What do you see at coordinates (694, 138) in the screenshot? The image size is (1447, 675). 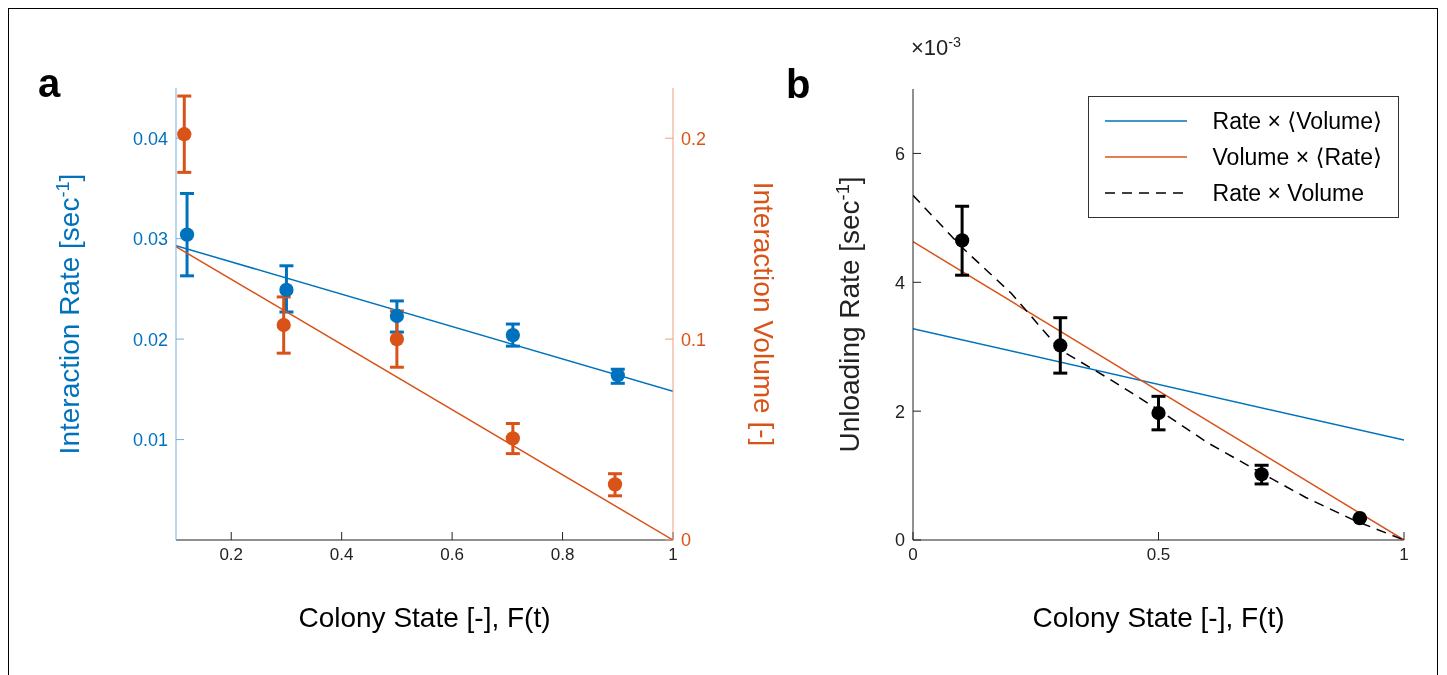 I see `y2-tick-label: 0.2` at bounding box center [694, 138].